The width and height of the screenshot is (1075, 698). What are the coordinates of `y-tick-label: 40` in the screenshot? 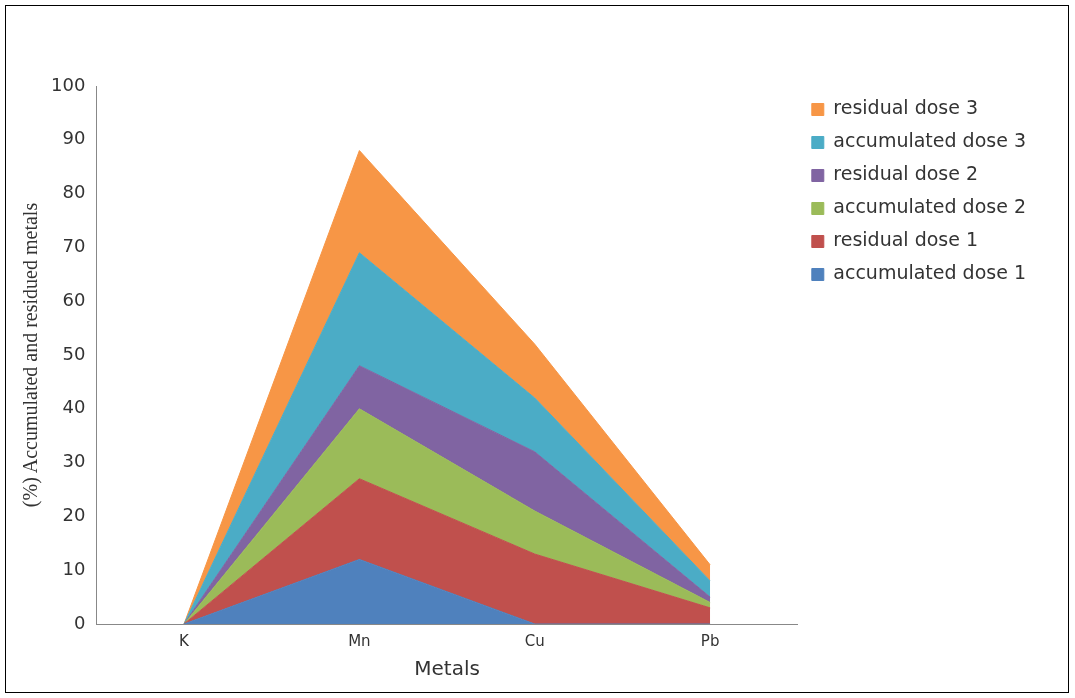 It's located at (74, 407).